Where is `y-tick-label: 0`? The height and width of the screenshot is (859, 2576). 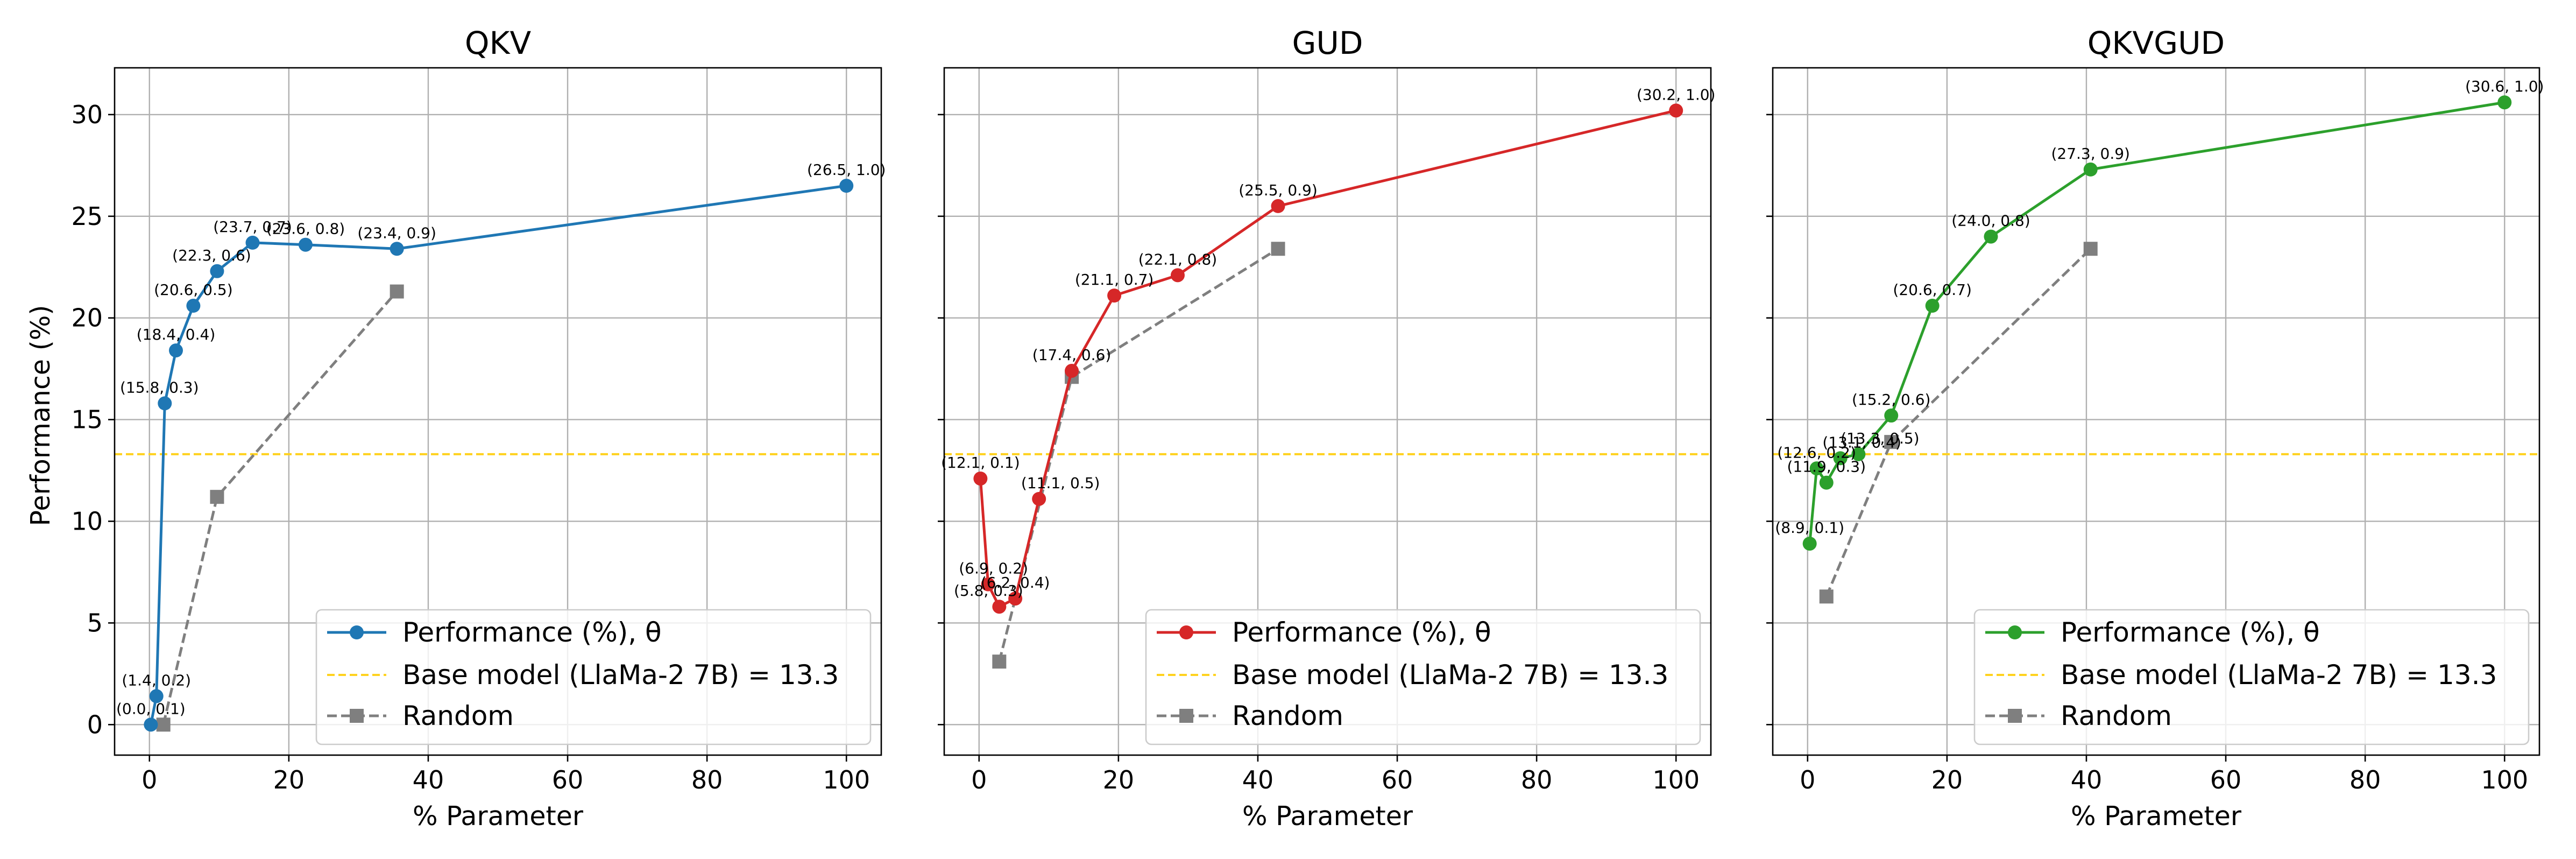 y-tick-label: 0 is located at coordinates (95, 724).